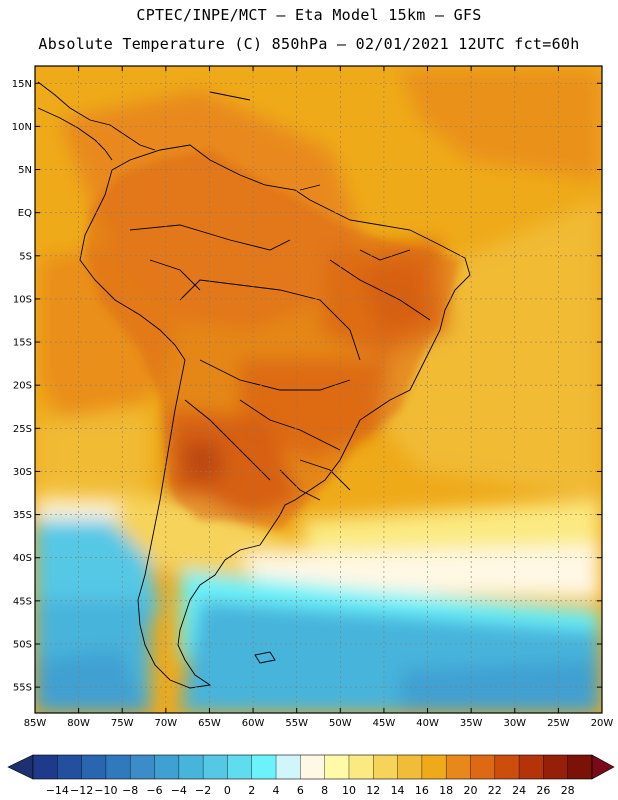 Image resolution: width=618 pixels, height=800 pixels. Describe the element at coordinates (203, 790) in the screenshot. I see `colorbar-label: −2` at that location.